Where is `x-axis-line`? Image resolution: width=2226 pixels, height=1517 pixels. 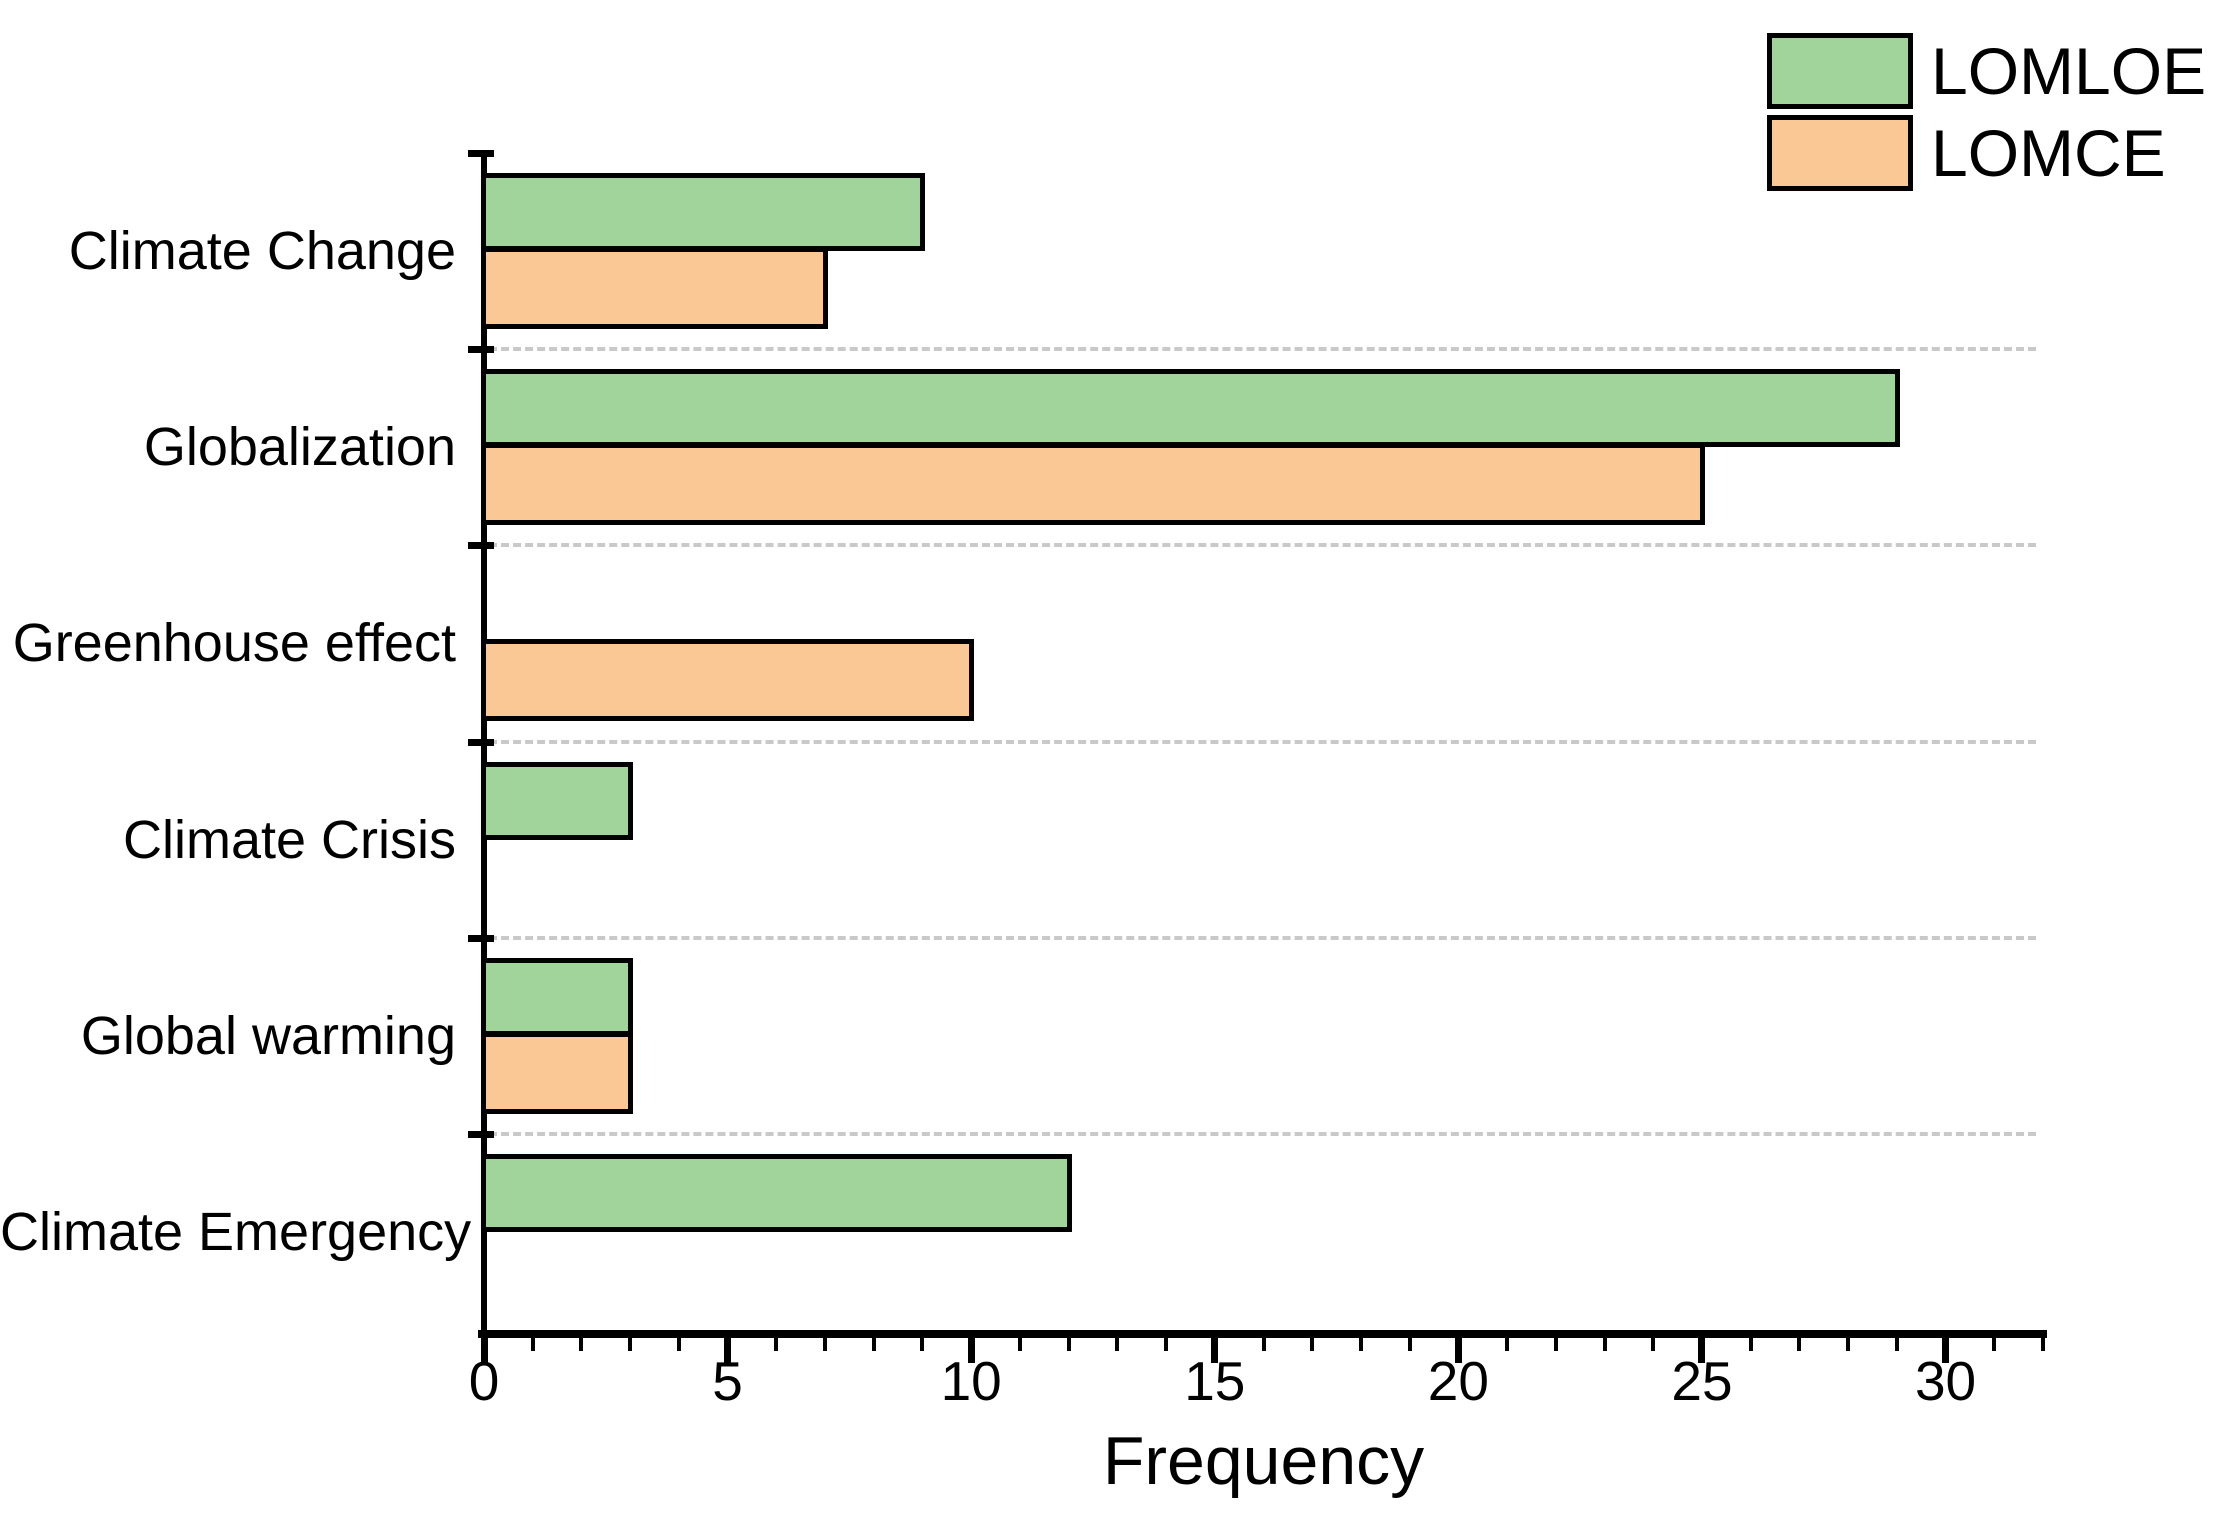 x-axis-line is located at coordinates (1262, 1334).